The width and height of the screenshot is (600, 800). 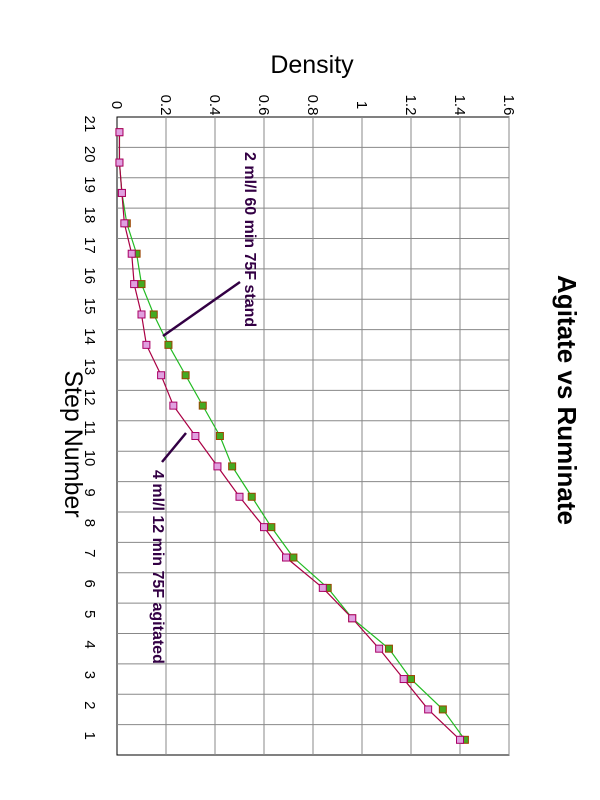 What do you see at coordinates (89, 523) in the screenshot?
I see `step-tick-label: 8` at bounding box center [89, 523].